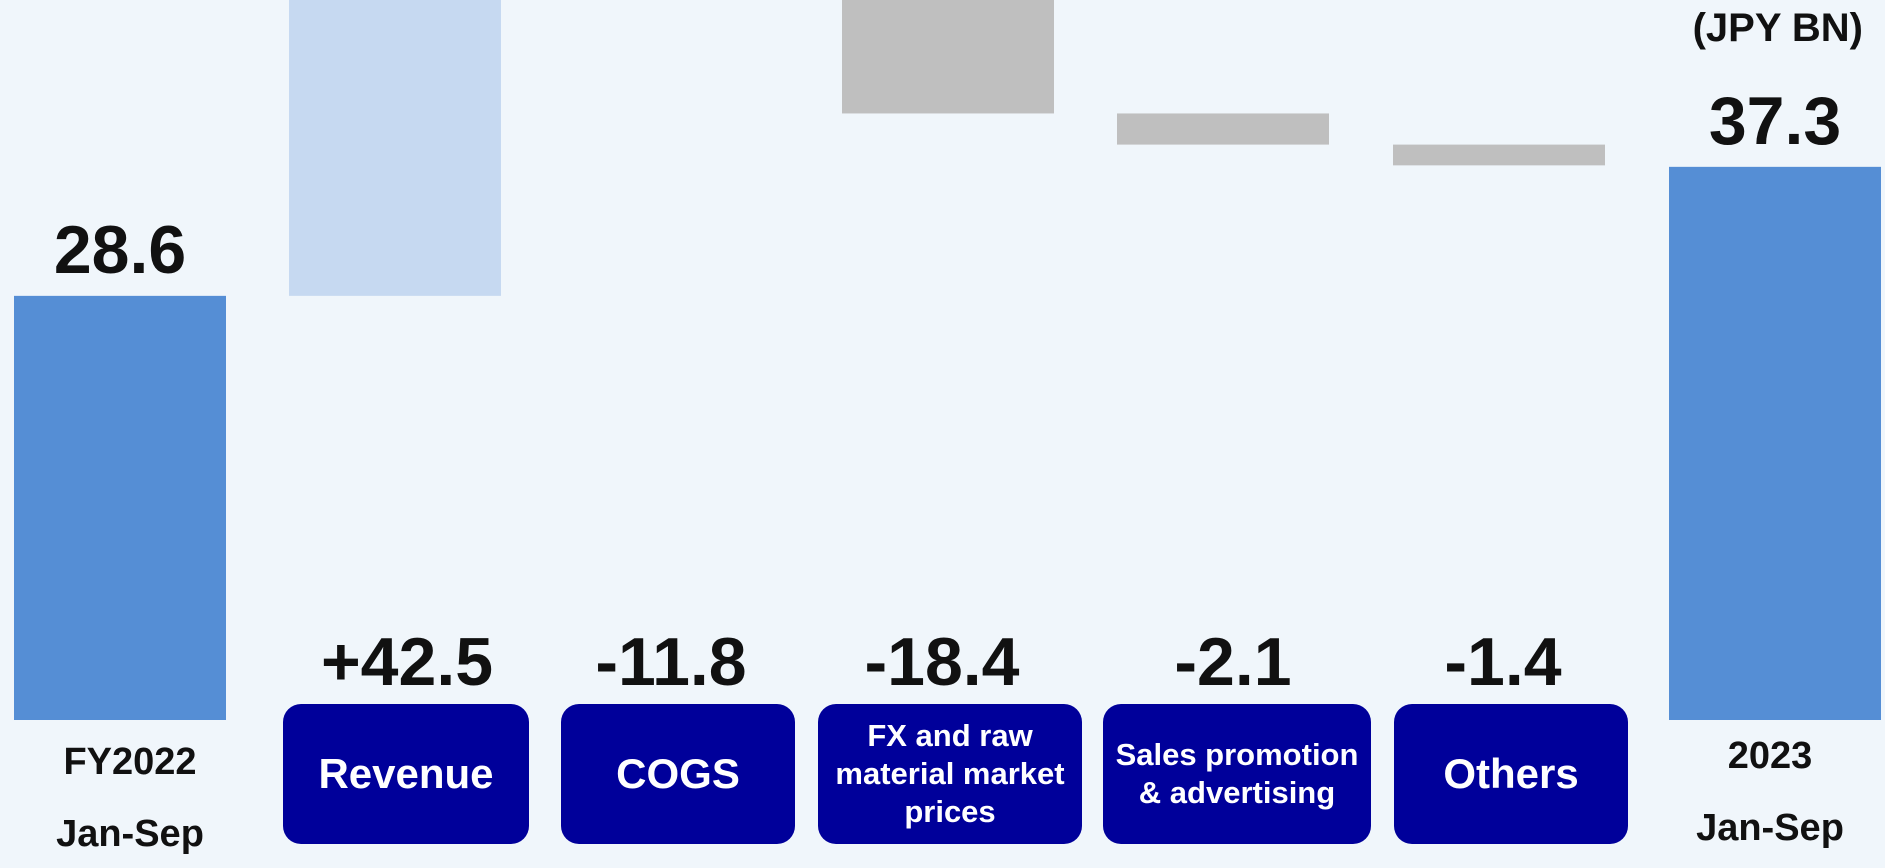  What do you see at coordinates (1770, 828) in the screenshot?
I see `end-caption-months: Jan-Sep` at bounding box center [1770, 828].